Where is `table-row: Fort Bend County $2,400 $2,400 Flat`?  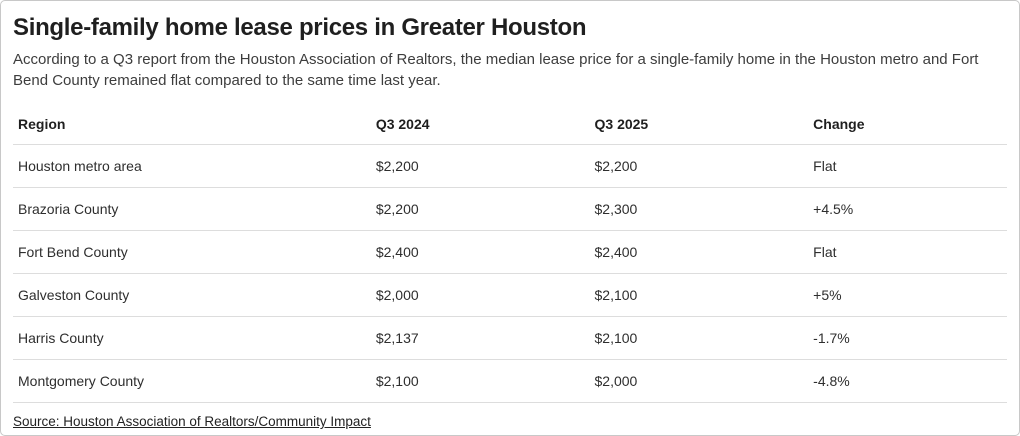
table-row: Fort Bend County $2,400 $2,400 Flat is located at coordinates (510, 252).